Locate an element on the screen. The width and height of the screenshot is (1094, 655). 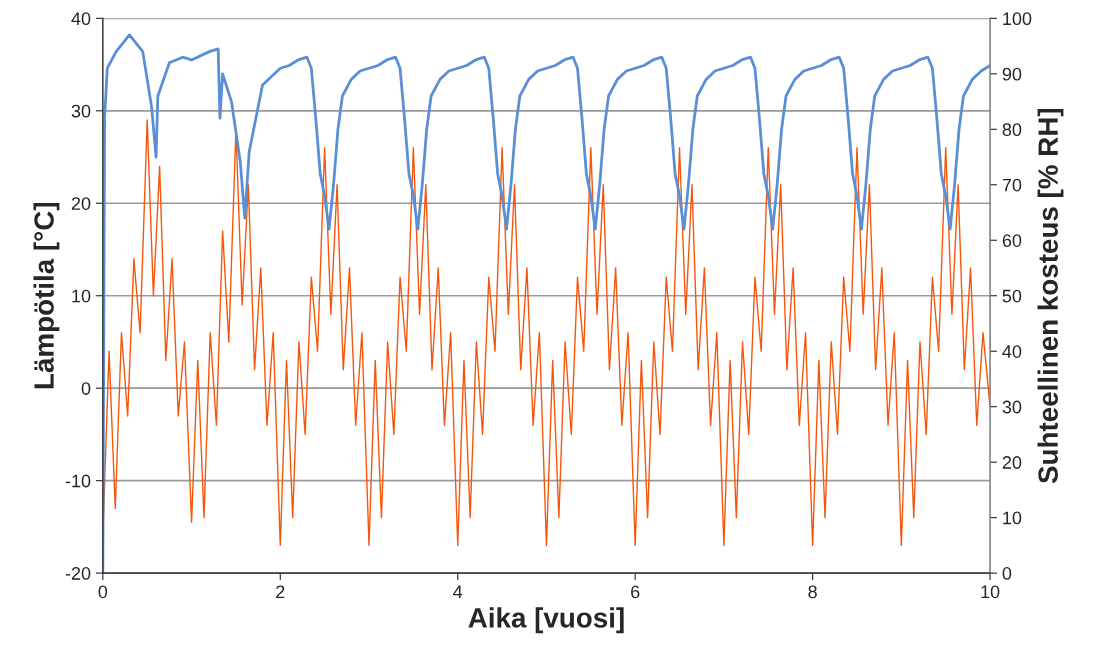
y2-tick-label: 0 is located at coordinates (1007, 573).